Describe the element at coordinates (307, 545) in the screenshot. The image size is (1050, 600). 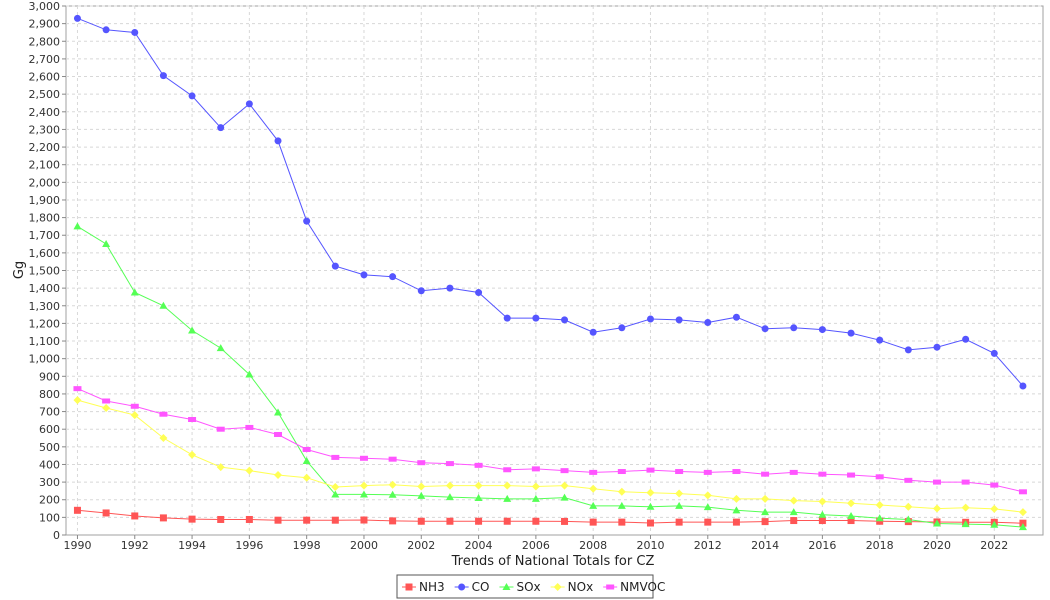
I see `x-tick-label: 1998` at that location.